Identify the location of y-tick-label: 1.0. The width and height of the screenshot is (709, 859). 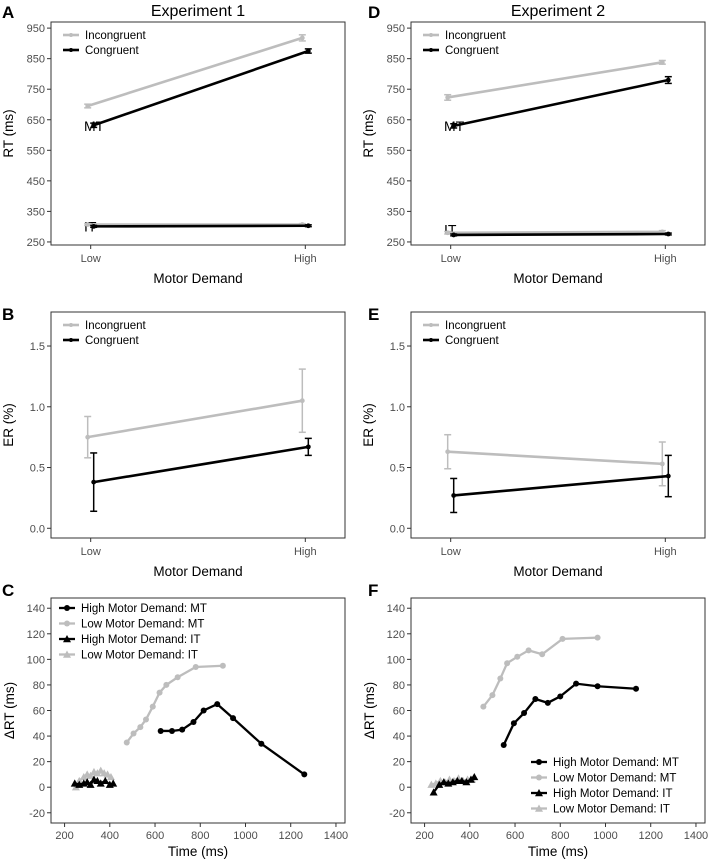
(397, 408).